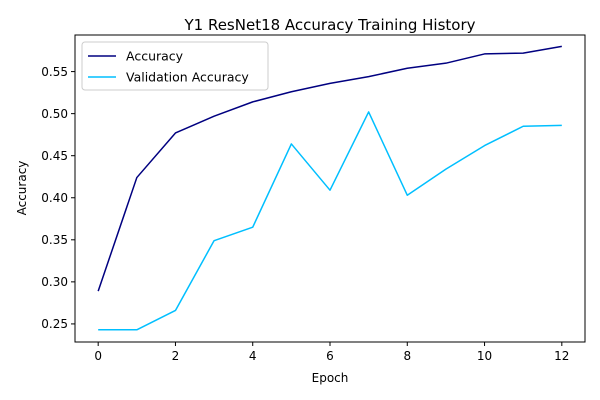 Image resolution: width=600 pixels, height=400 pixels. What do you see at coordinates (155, 56) in the screenshot?
I see `legend-label-accuracy: Accuracy` at bounding box center [155, 56].